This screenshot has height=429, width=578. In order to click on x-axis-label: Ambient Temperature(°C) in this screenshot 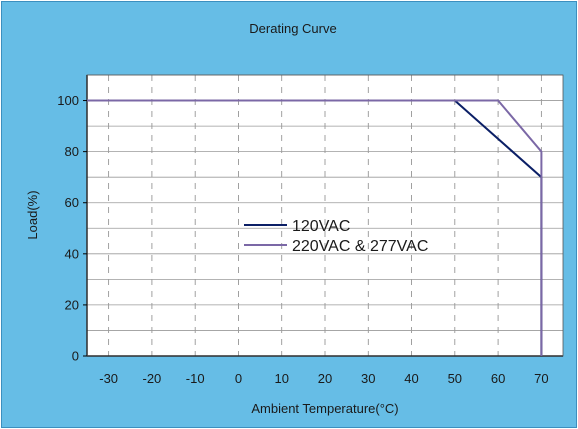, I will do `click(324, 408)`.